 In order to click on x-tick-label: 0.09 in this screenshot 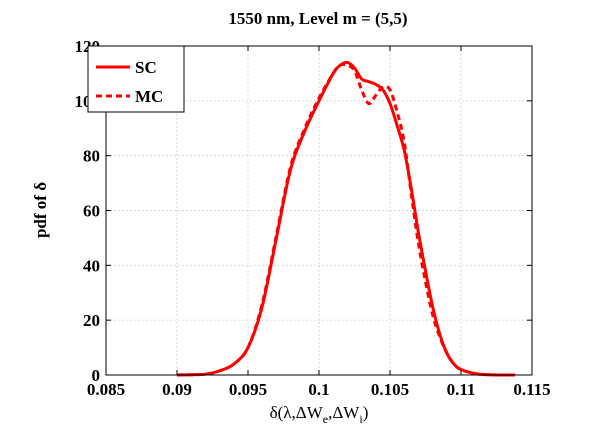, I will do `click(177, 389)`.